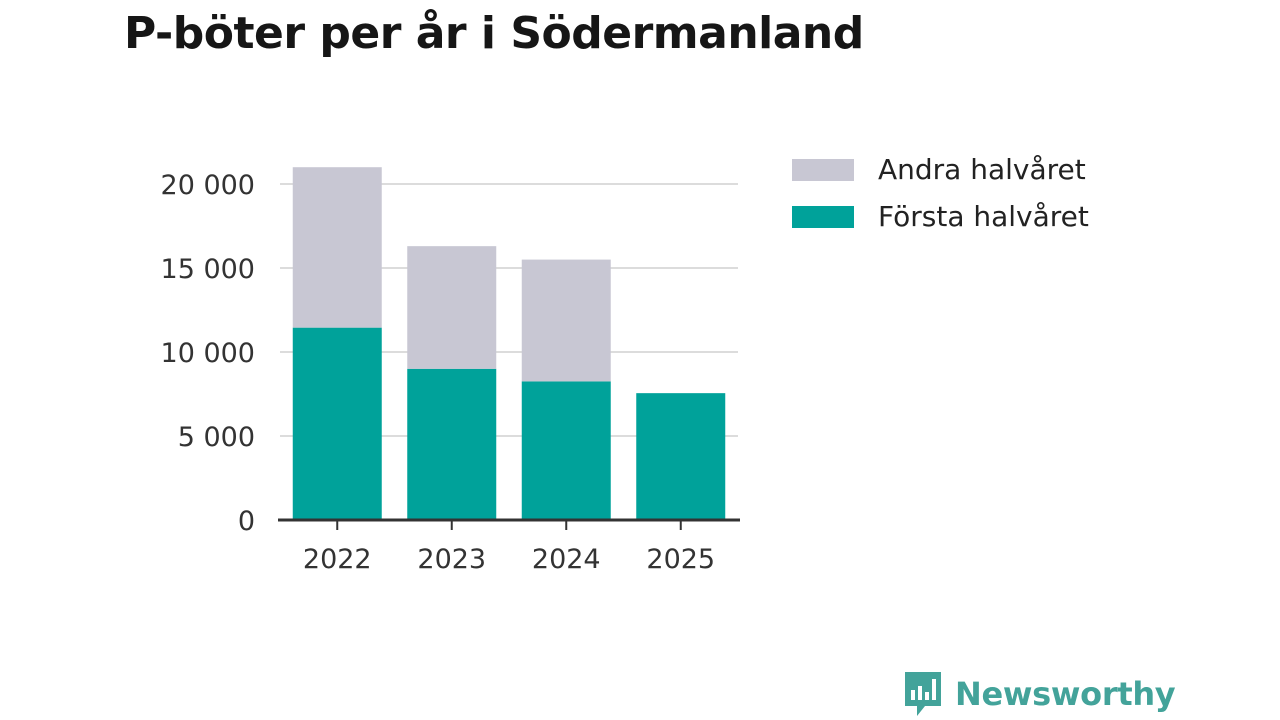 This screenshot has width=1280, height=720. I want to click on y-tick-label: 0, so click(246, 521).